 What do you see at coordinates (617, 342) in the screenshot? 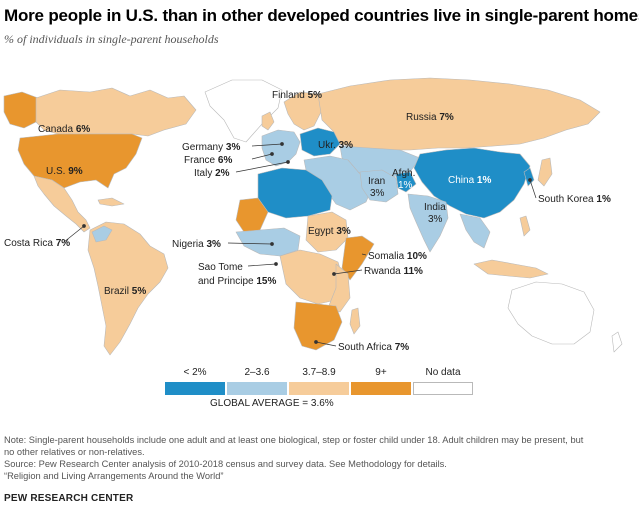
I see `region-new-zealand` at bounding box center [617, 342].